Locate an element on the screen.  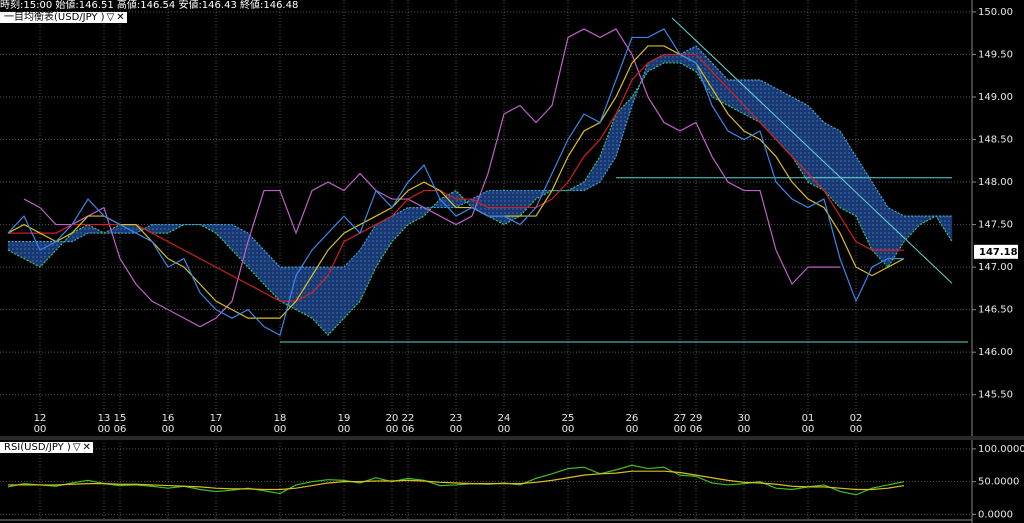
x-tick-label: 16 is located at coordinates (168, 418).